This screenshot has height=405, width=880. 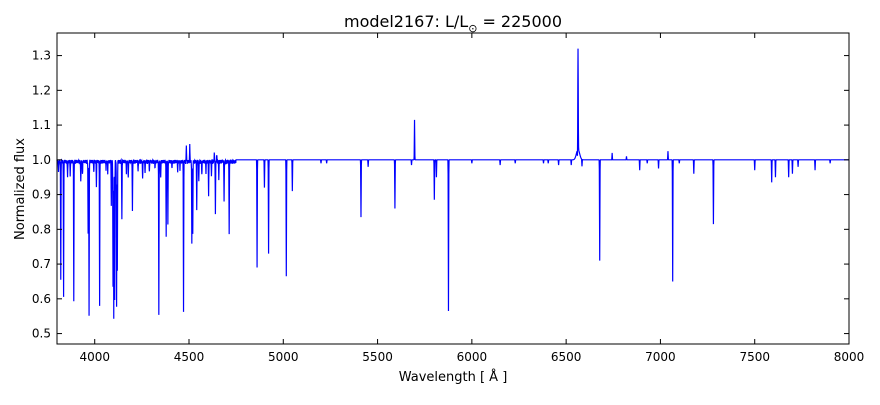 What do you see at coordinates (472, 357) in the screenshot?
I see `x-tick-label: 6000` at bounding box center [472, 357].